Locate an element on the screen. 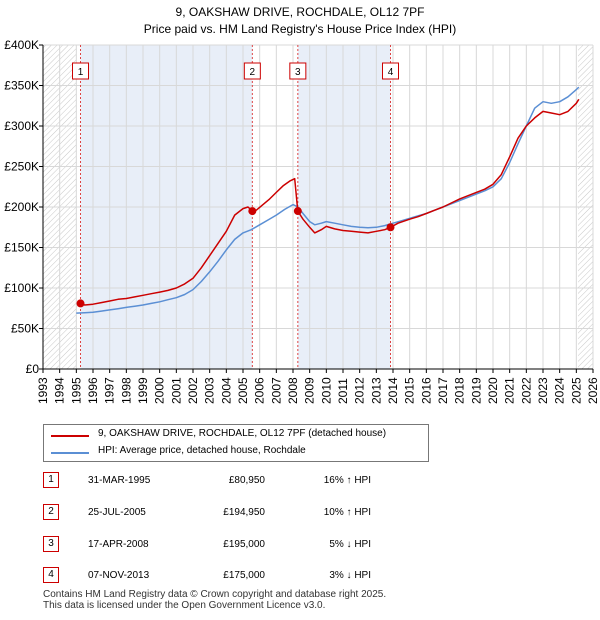 Image resolution: width=600 pixels, height=620 pixels. x-tick-label: 2022 is located at coordinates (526, 390).